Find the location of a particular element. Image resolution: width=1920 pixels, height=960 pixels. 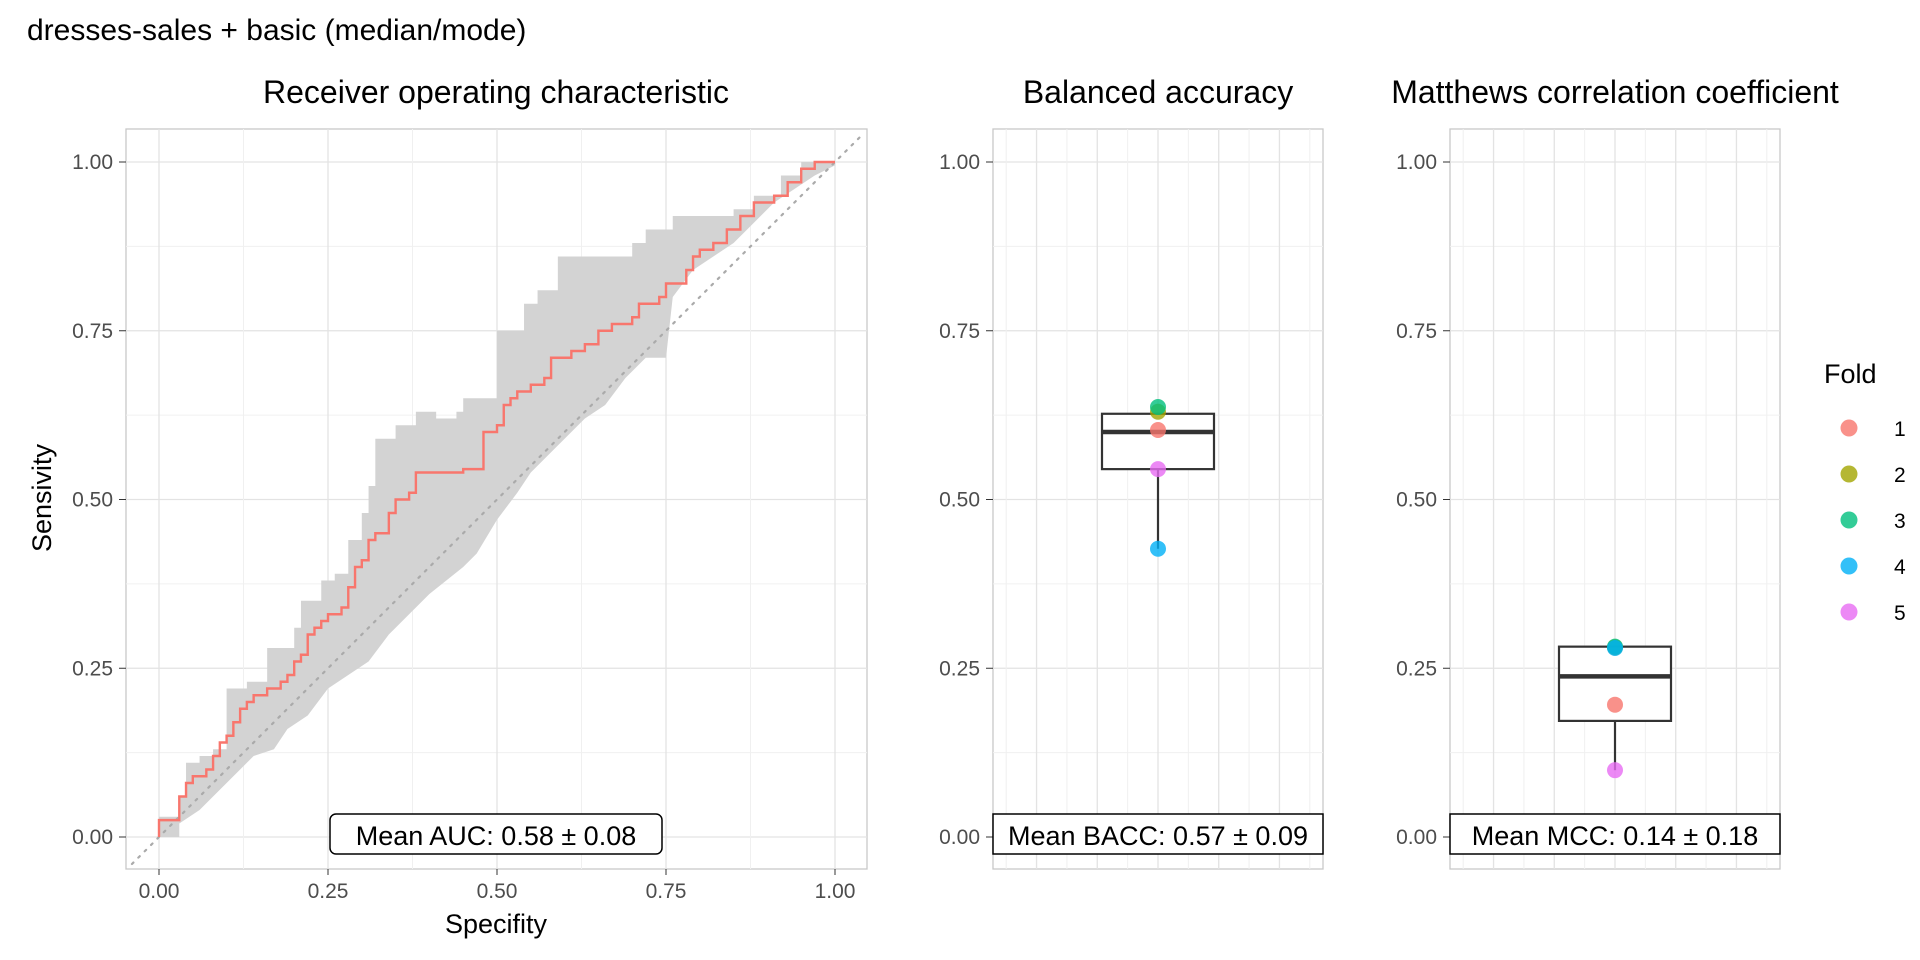

mcc-annotation-box is located at coordinates (1615, 834).